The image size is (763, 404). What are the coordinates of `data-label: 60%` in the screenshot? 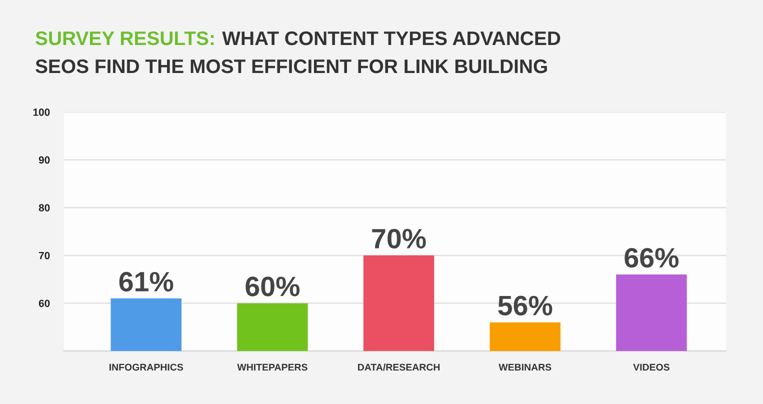 It's located at (273, 286).